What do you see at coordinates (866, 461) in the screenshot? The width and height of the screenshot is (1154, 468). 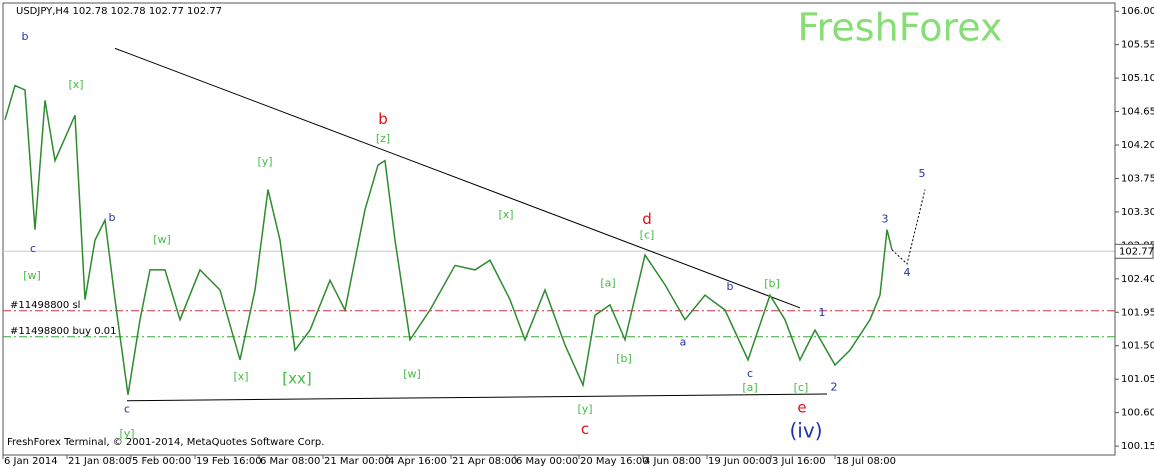 I see `x-tick-label: 18 Jul 08:00` at bounding box center [866, 461].